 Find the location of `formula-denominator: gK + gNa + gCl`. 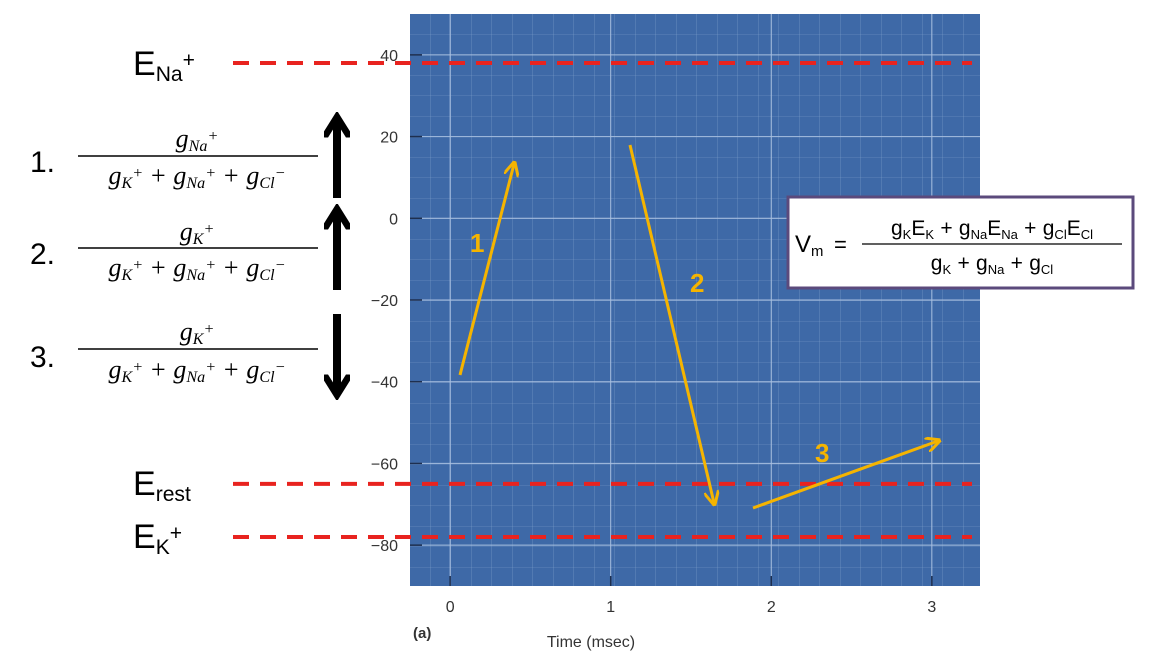

formula-denominator: gK + gNa + gCl is located at coordinates (992, 264).